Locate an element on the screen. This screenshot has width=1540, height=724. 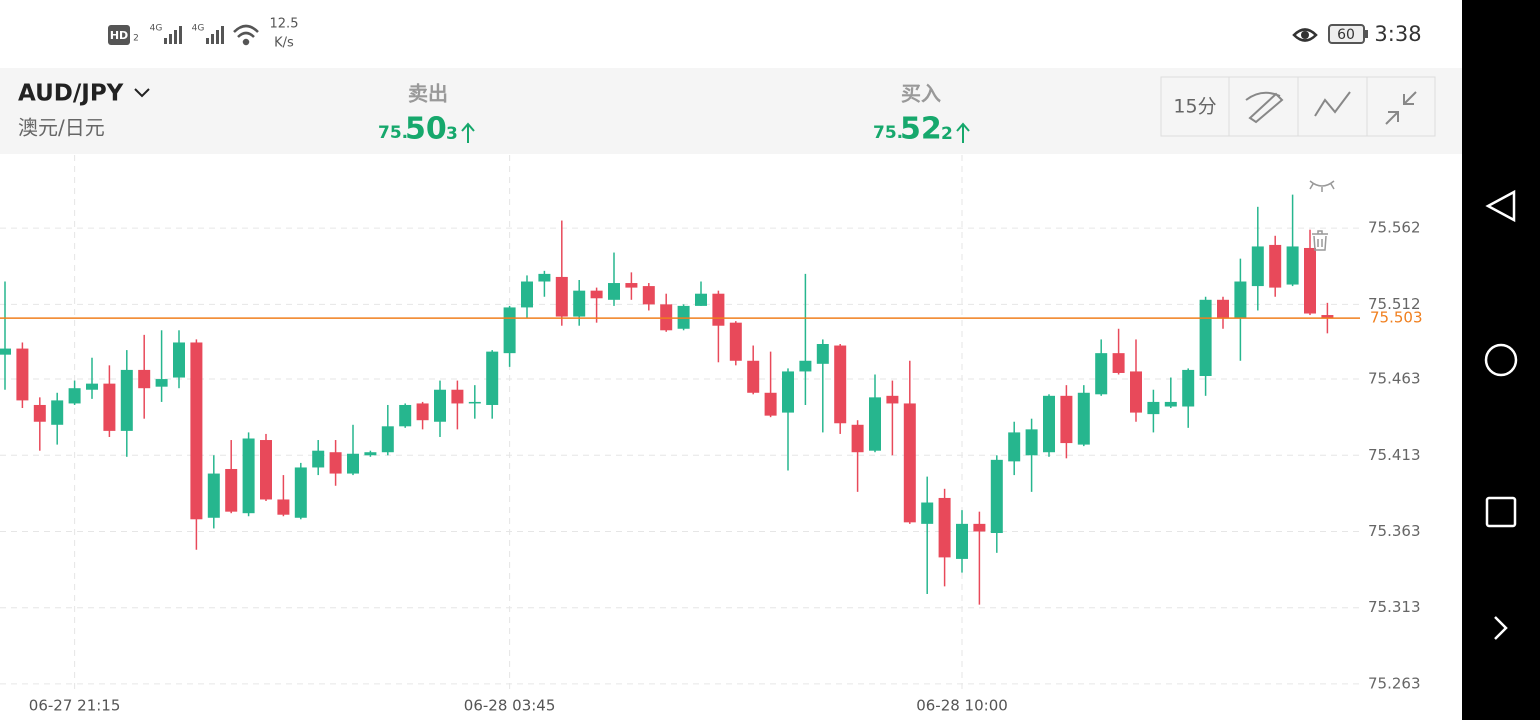
price-small: 2 is located at coordinates (947, 134).